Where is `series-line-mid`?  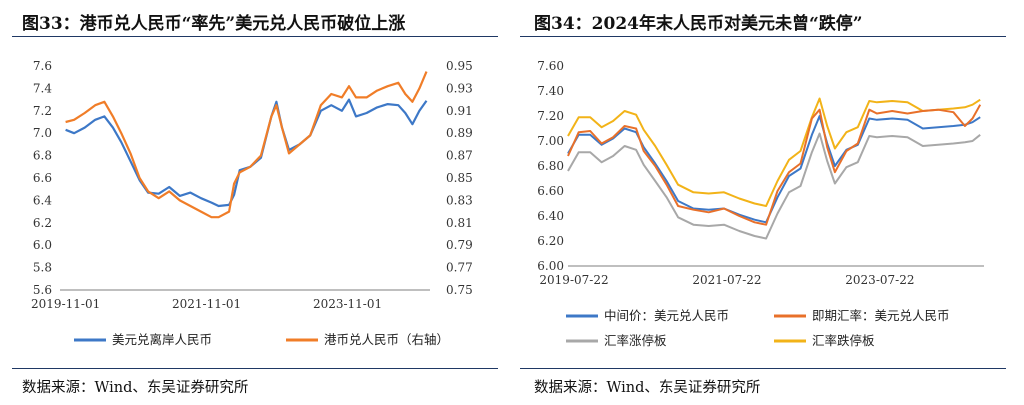
series-line-mid is located at coordinates (774, 169).